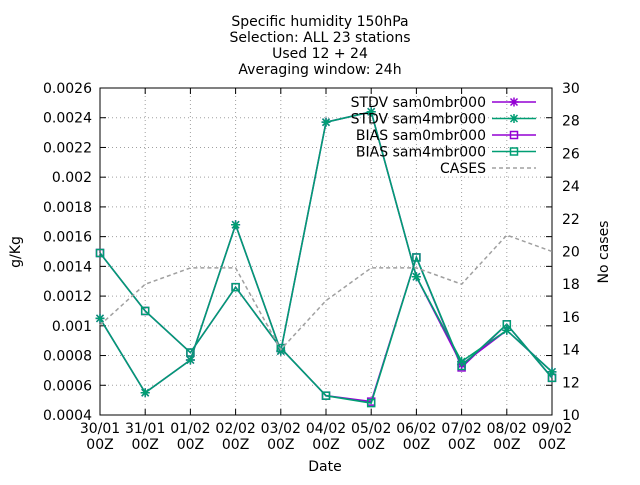 The width and height of the screenshot is (640, 485). Describe the element at coordinates (67, 267) in the screenshot. I see `y-tick-label: 0.0014` at that location.